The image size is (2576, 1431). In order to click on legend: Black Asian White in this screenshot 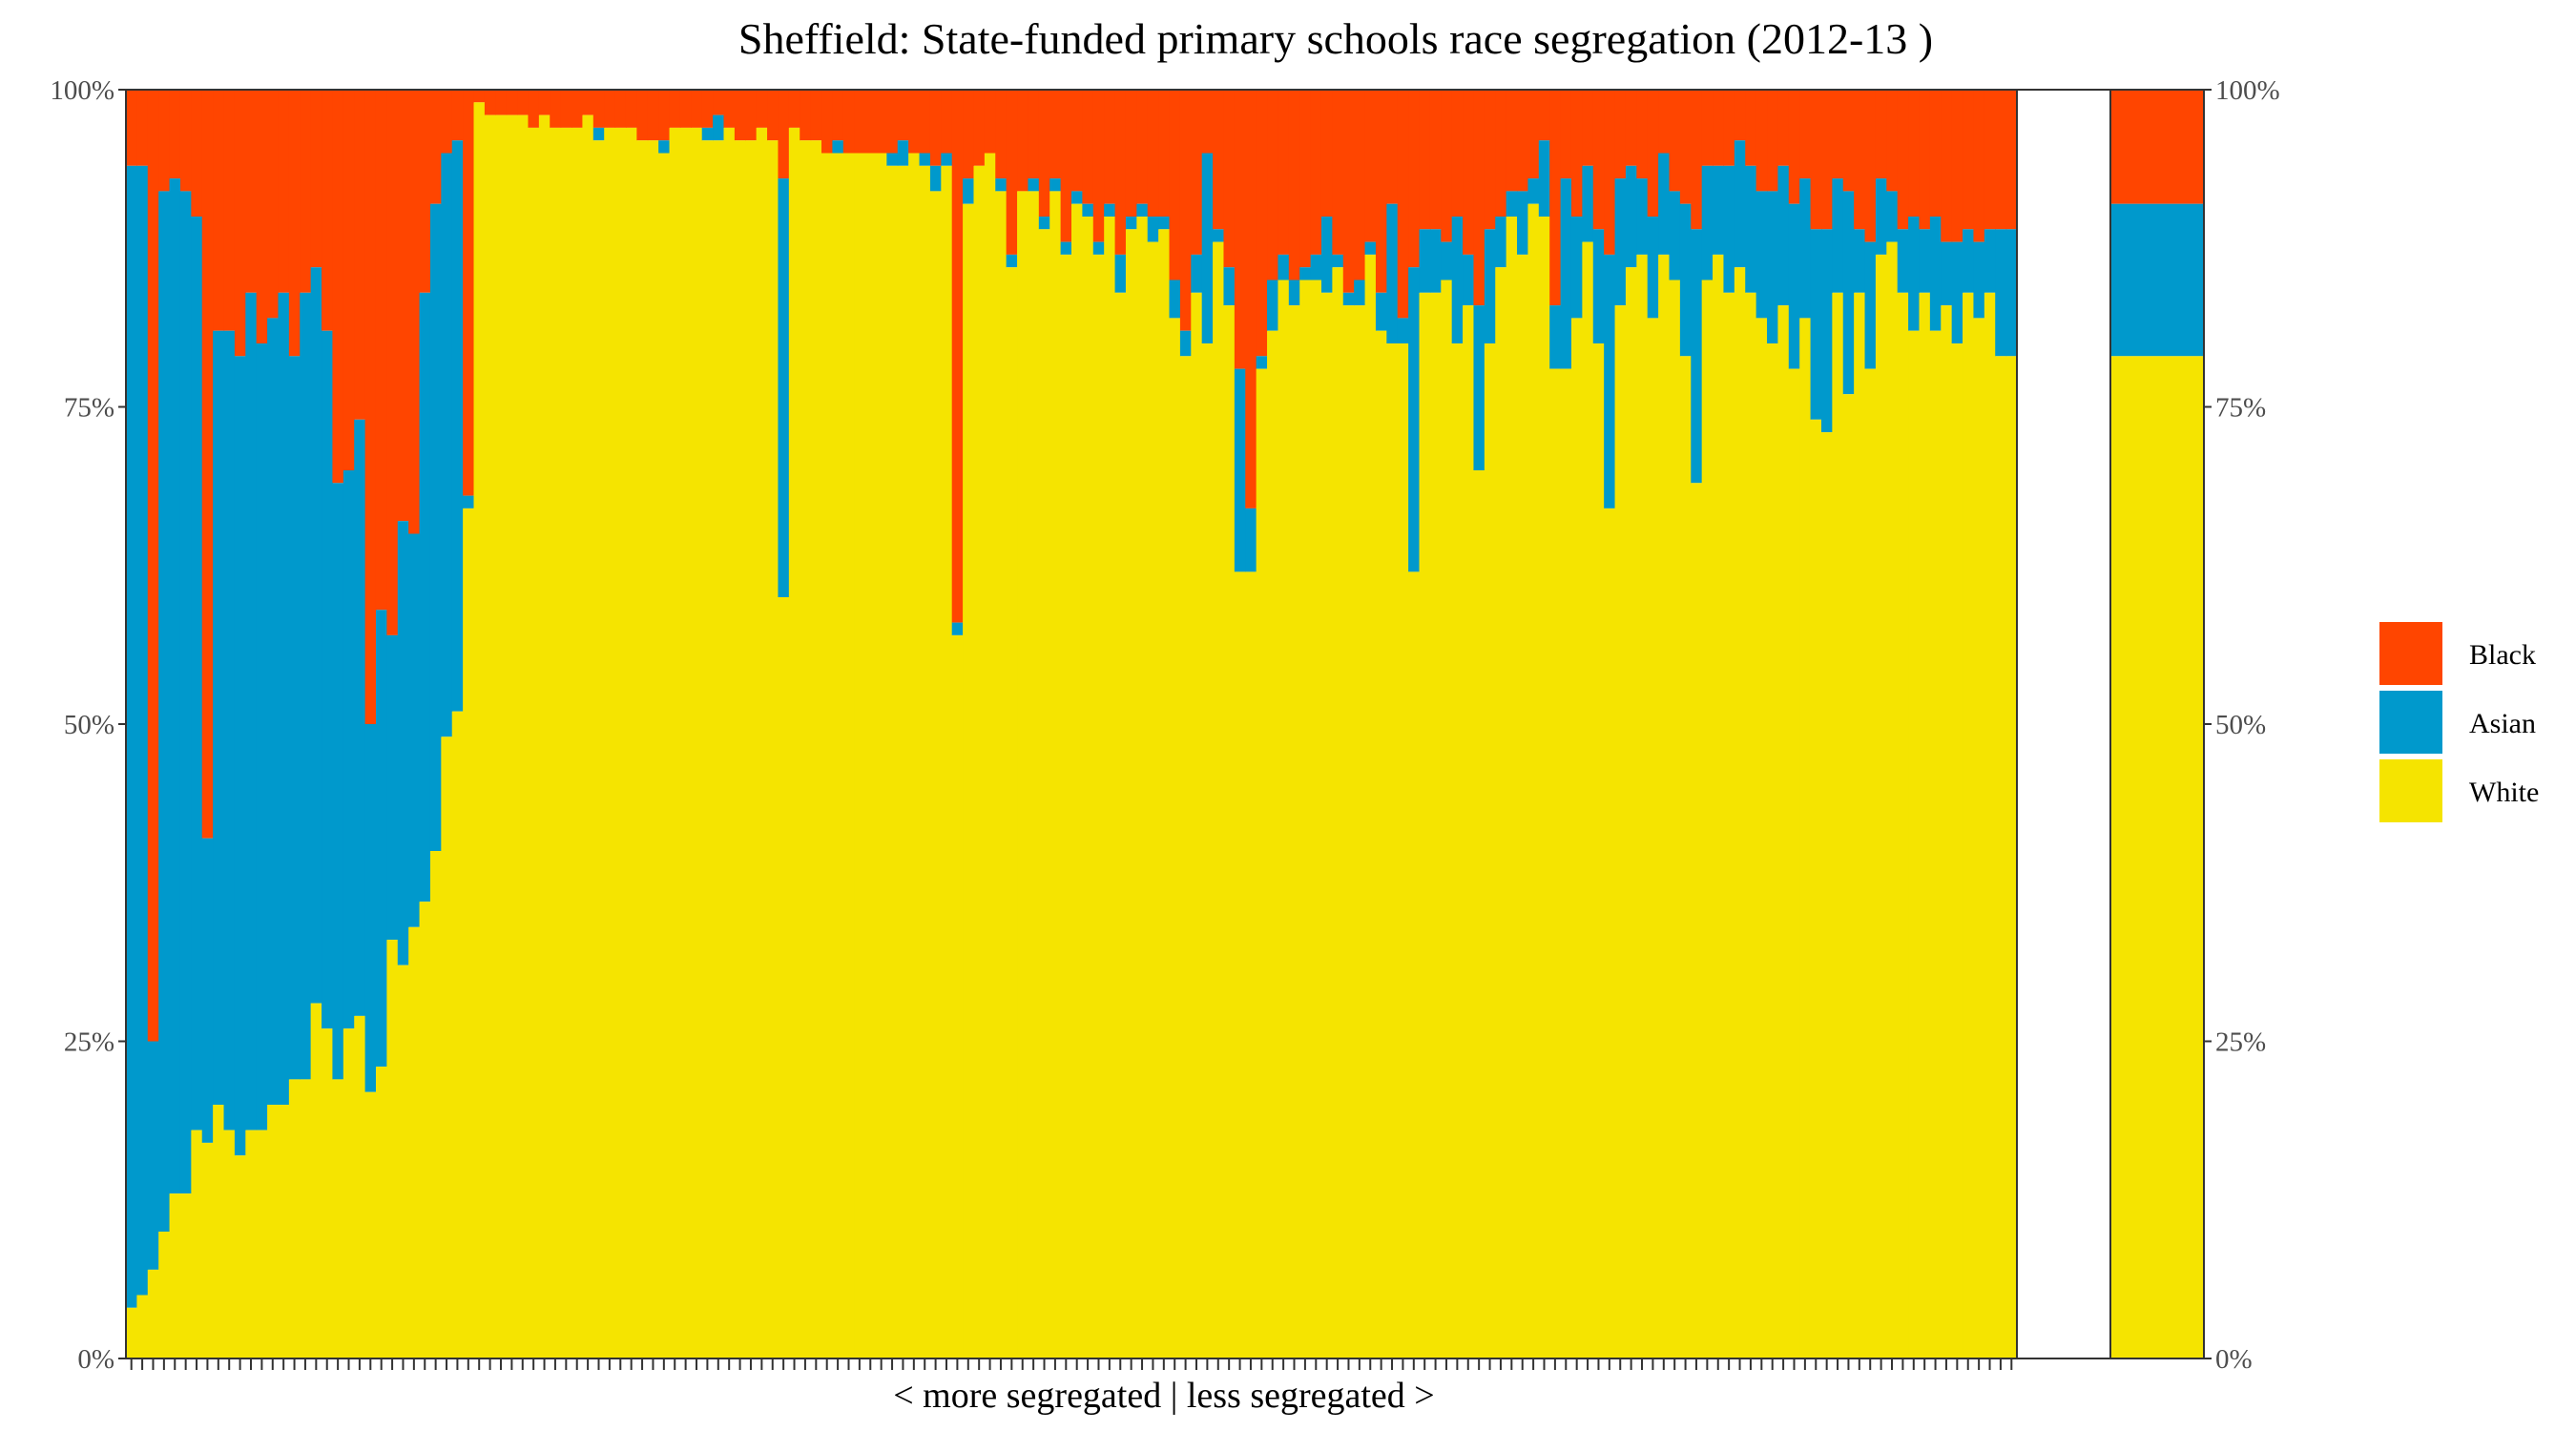, I will do `click(2459, 722)`.